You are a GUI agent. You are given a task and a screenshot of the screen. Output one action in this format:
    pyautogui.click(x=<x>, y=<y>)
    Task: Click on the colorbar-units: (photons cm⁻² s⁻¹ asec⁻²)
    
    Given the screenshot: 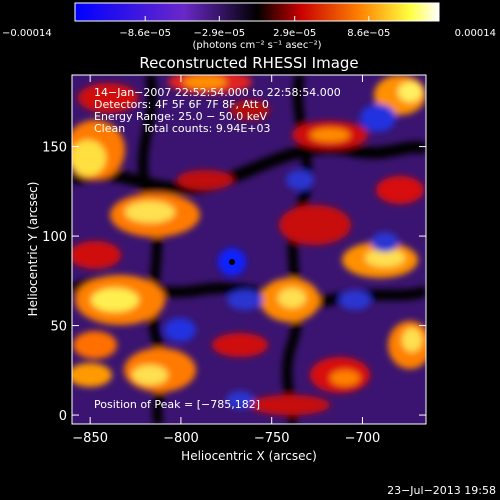 What is the action you would take?
    pyautogui.click(x=256, y=45)
    